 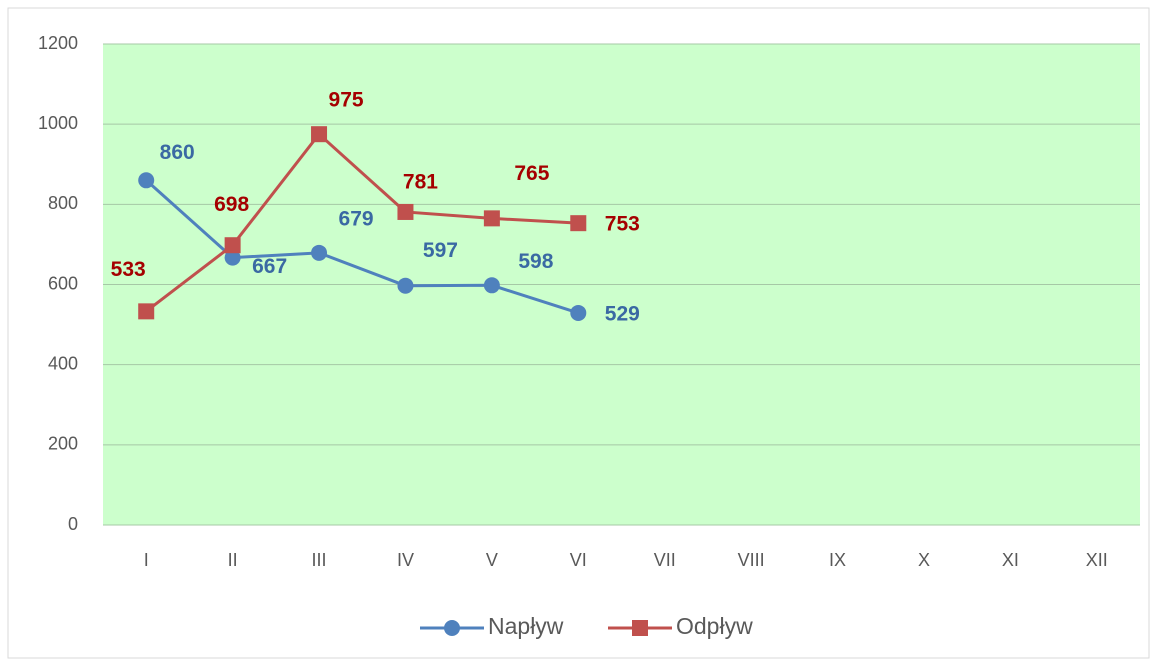 I want to click on x-tick-label: XII, so click(x=1097, y=560).